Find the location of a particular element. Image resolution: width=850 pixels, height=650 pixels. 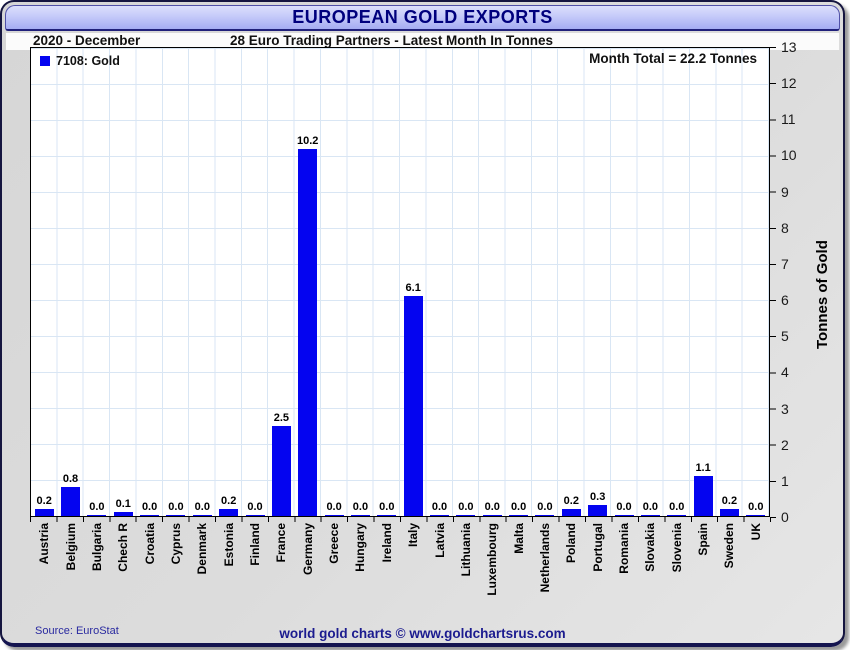

bar-column-germany: 10.2 is located at coordinates (308, 282).